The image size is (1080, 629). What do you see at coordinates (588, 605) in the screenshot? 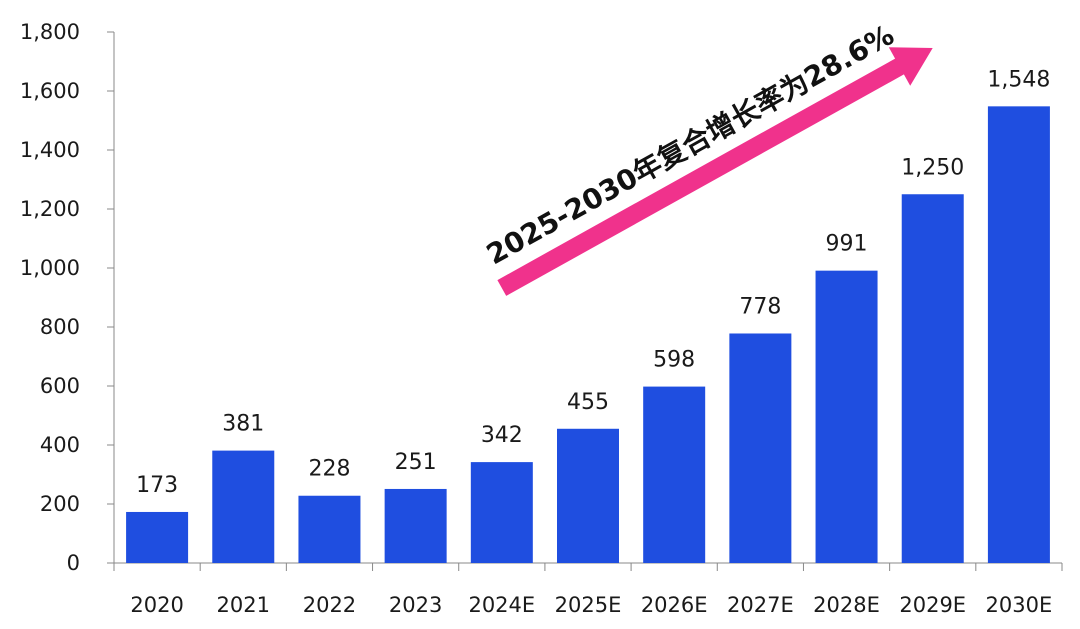
I see `x-tick-label: 2025E` at bounding box center [588, 605].